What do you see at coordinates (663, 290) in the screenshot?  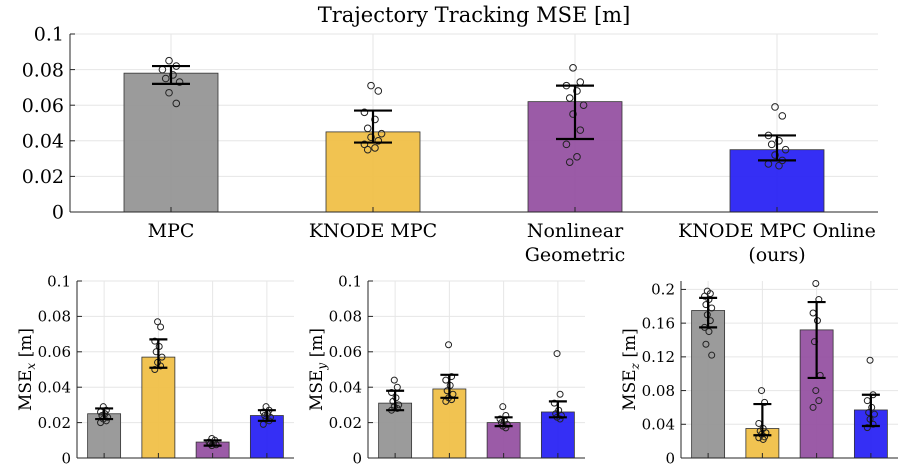 I see `y-tick-label: 0.2` at bounding box center [663, 290].